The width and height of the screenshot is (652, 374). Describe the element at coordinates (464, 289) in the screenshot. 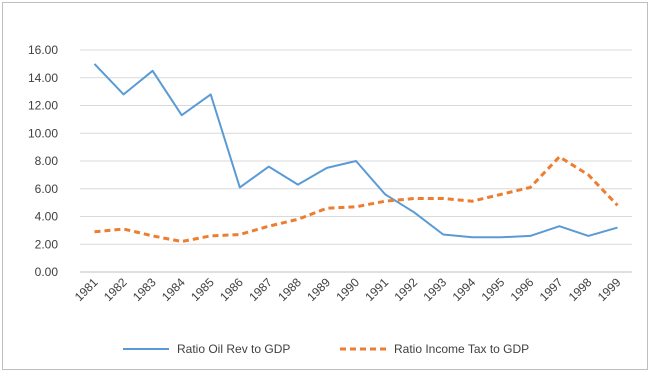

I see `x-tick-label: 1994` at that location.